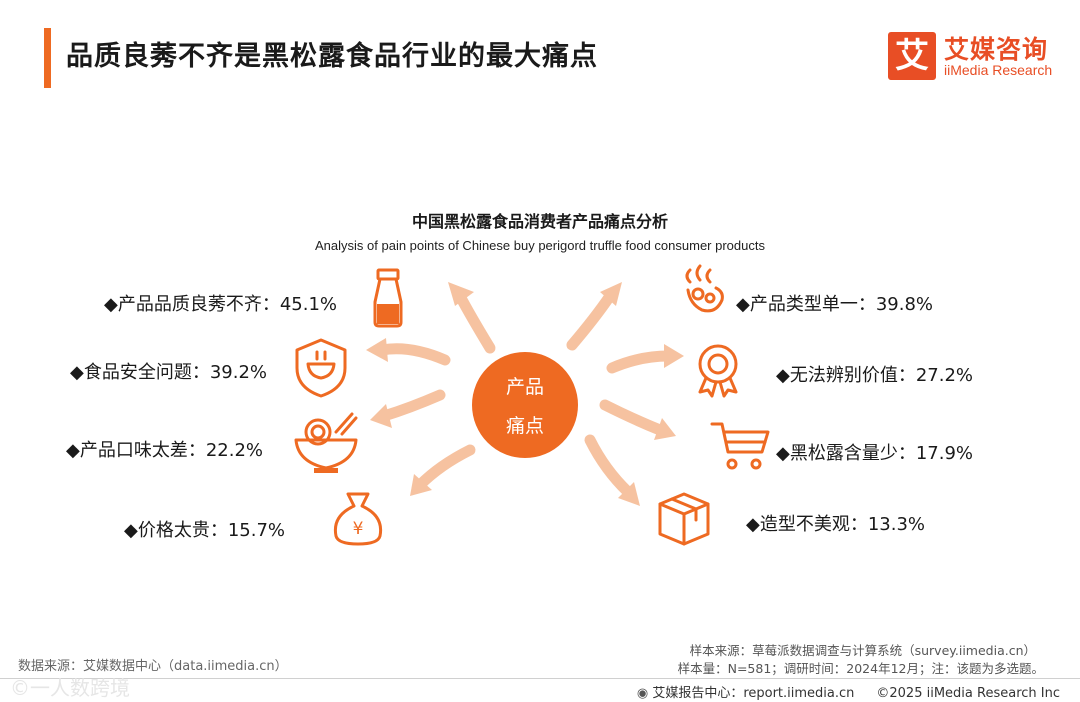 The width and height of the screenshot is (1080, 702). Describe the element at coordinates (321, 368) in the screenshot. I see `shield-bowl-icon` at that location.